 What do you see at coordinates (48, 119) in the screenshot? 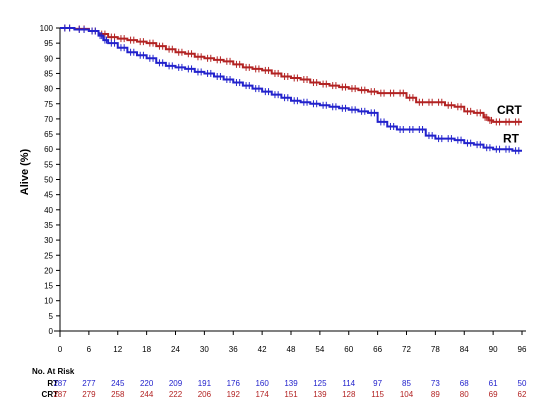
I see `y-tick-label: 70` at bounding box center [48, 119].